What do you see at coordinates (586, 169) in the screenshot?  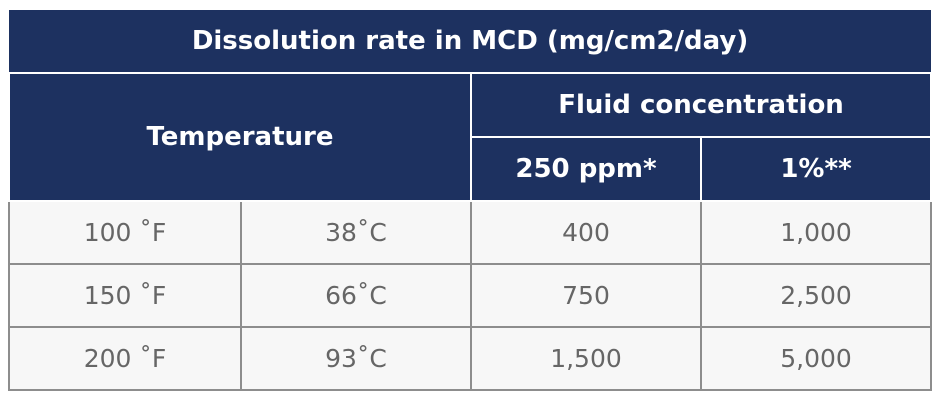 I see `header-cell: 250 ppm*` at bounding box center [586, 169].